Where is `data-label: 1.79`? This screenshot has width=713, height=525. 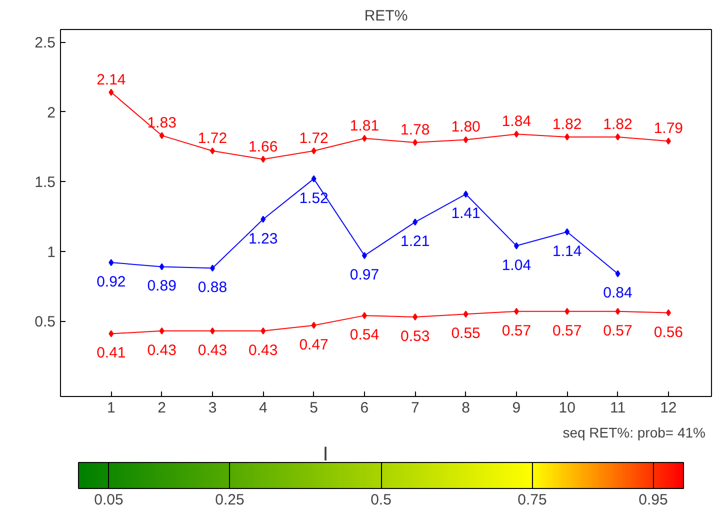 data-label: 1.79 is located at coordinates (669, 129).